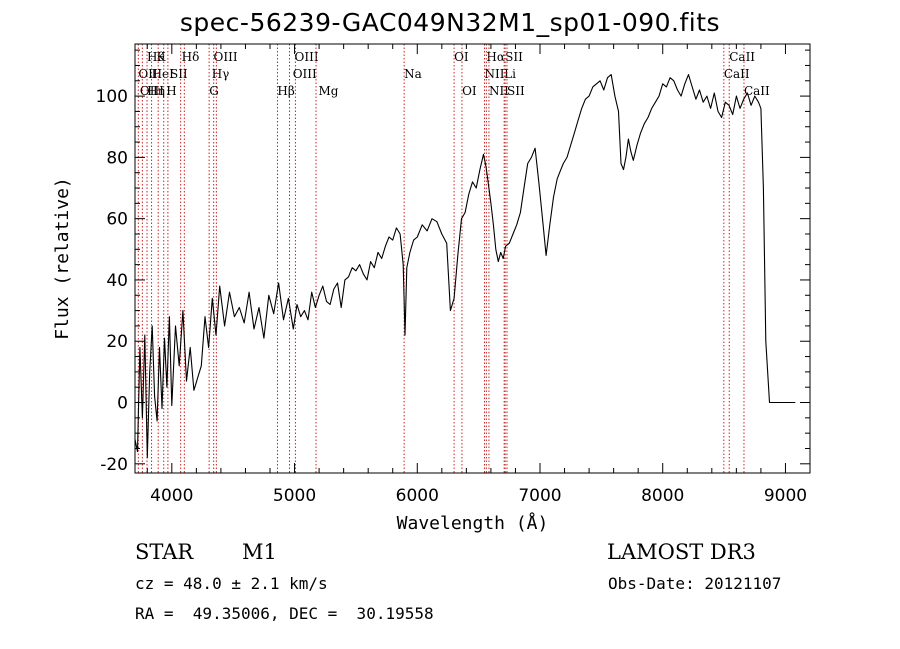  What do you see at coordinates (285, 91) in the screenshot?
I see `line-marker-label: Hβ` at bounding box center [285, 91].